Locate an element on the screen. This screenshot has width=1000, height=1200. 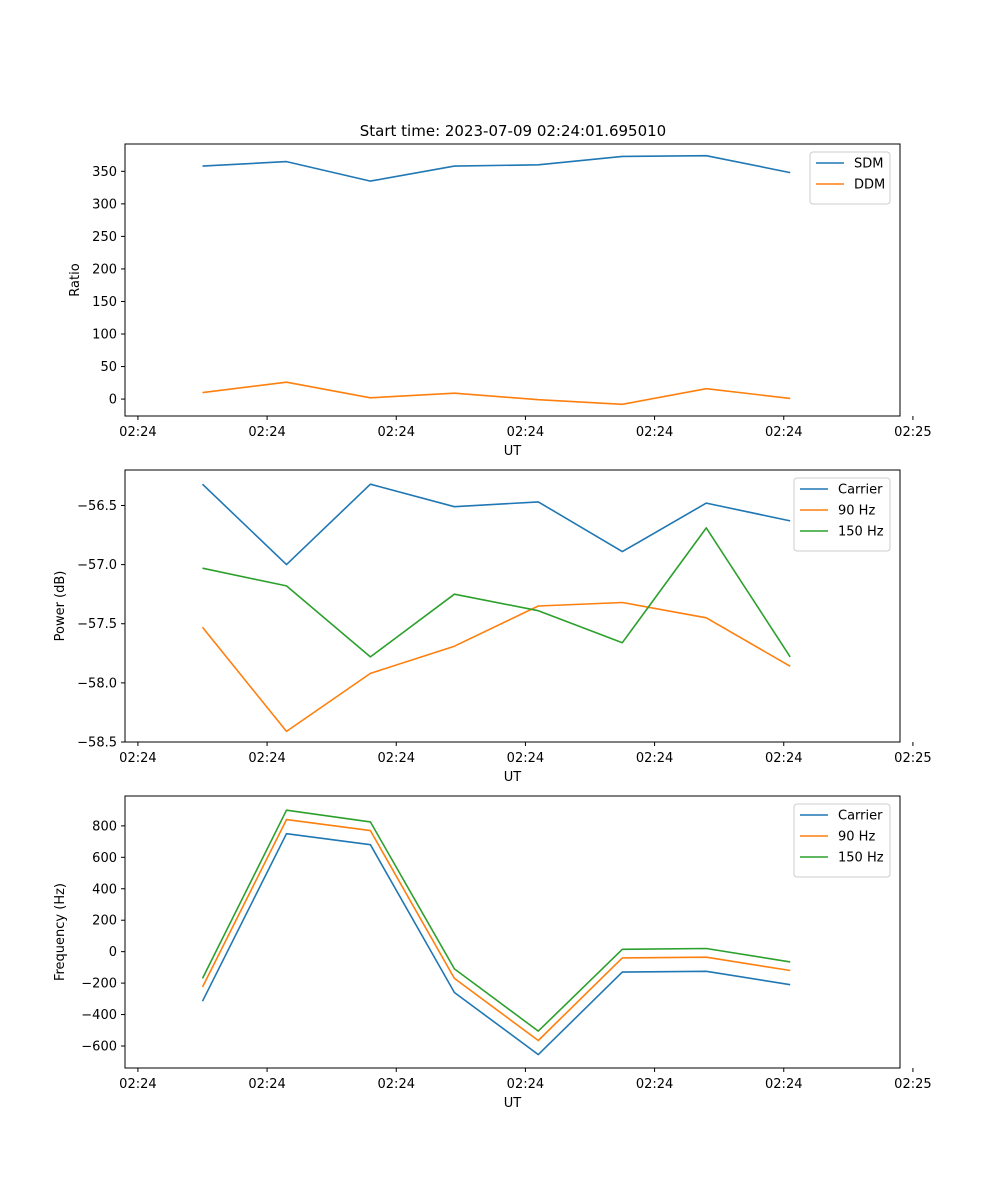
power-series-line-150-hz is located at coordinates (496, 592).